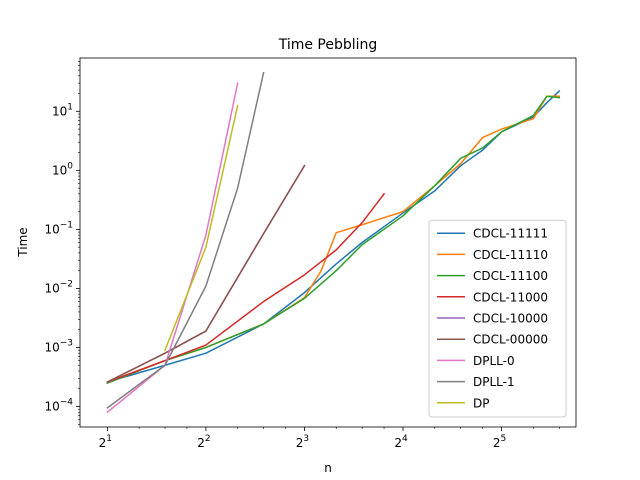 Image resolution: width=640 pixels, height=480 pixels. What do you see at coordinates (58, 228) in the screenshot?
I see `y-tick-label: 10−1` at bounding box center [58, 228].